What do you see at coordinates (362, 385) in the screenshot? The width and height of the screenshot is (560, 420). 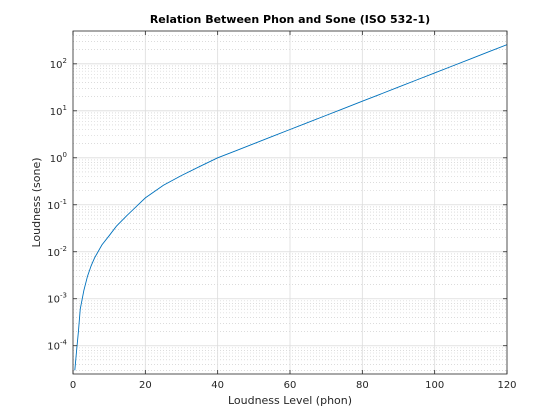 I see `x-tick-label: 80` at bounding box center [362, 385].